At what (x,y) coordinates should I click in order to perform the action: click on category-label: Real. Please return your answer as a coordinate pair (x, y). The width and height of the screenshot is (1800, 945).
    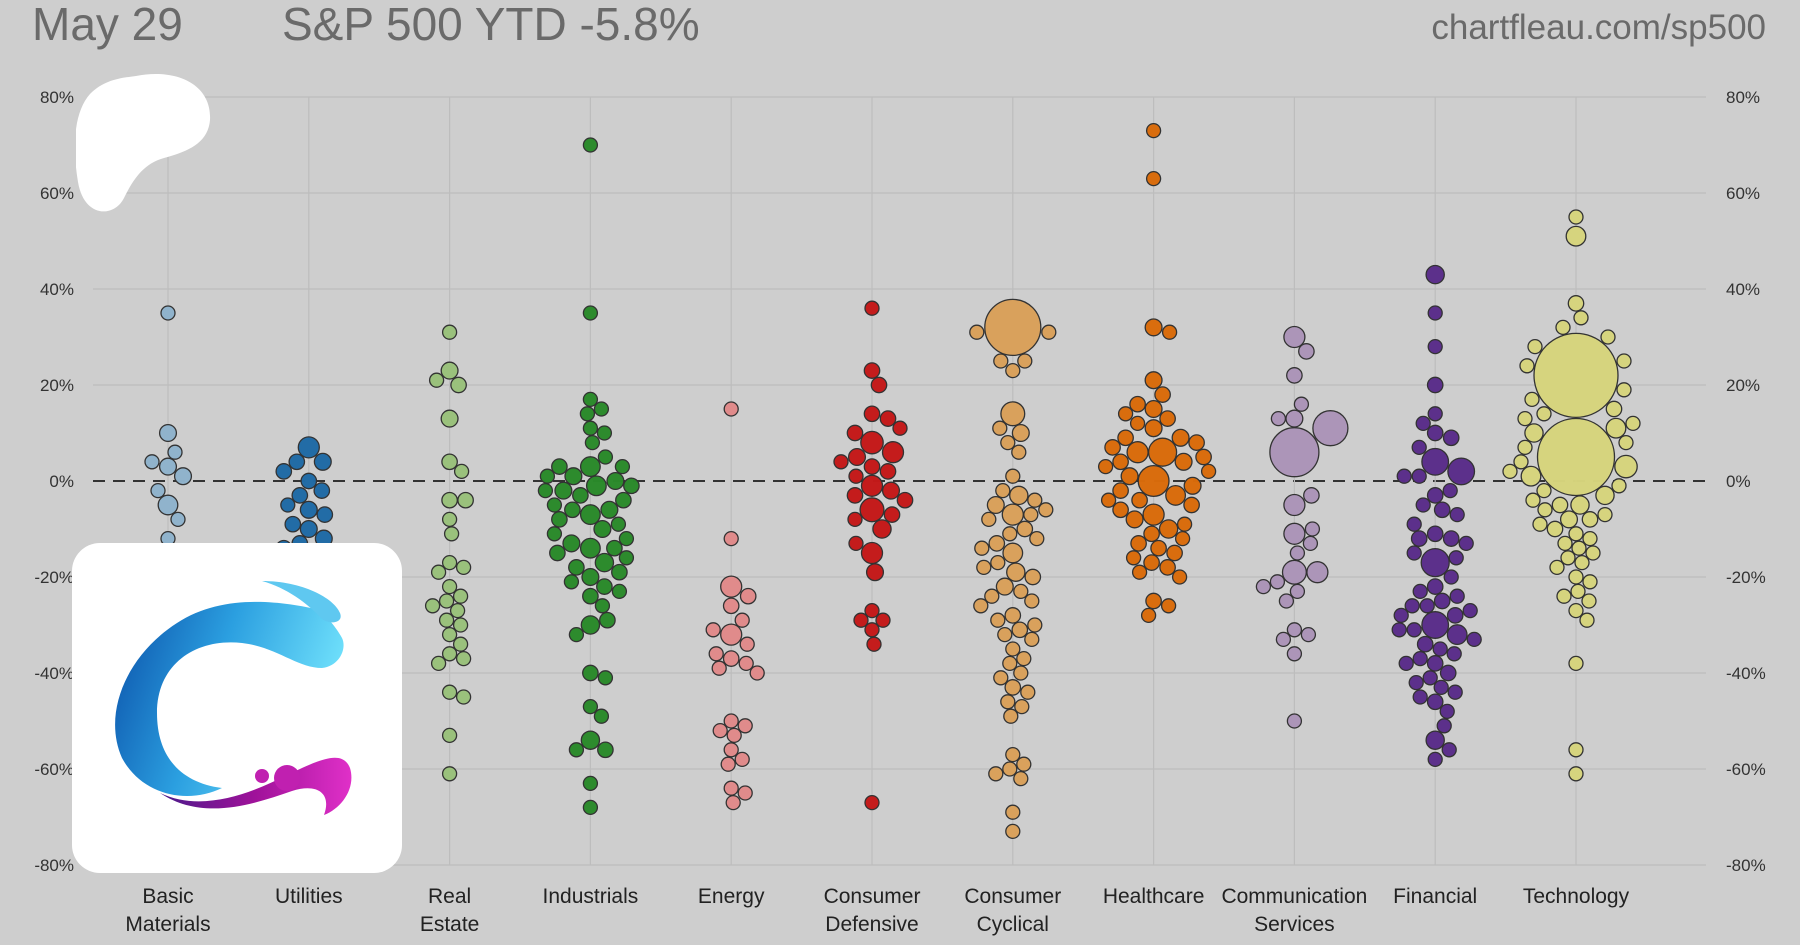
    Looking at the image, I should click on (449, 896).